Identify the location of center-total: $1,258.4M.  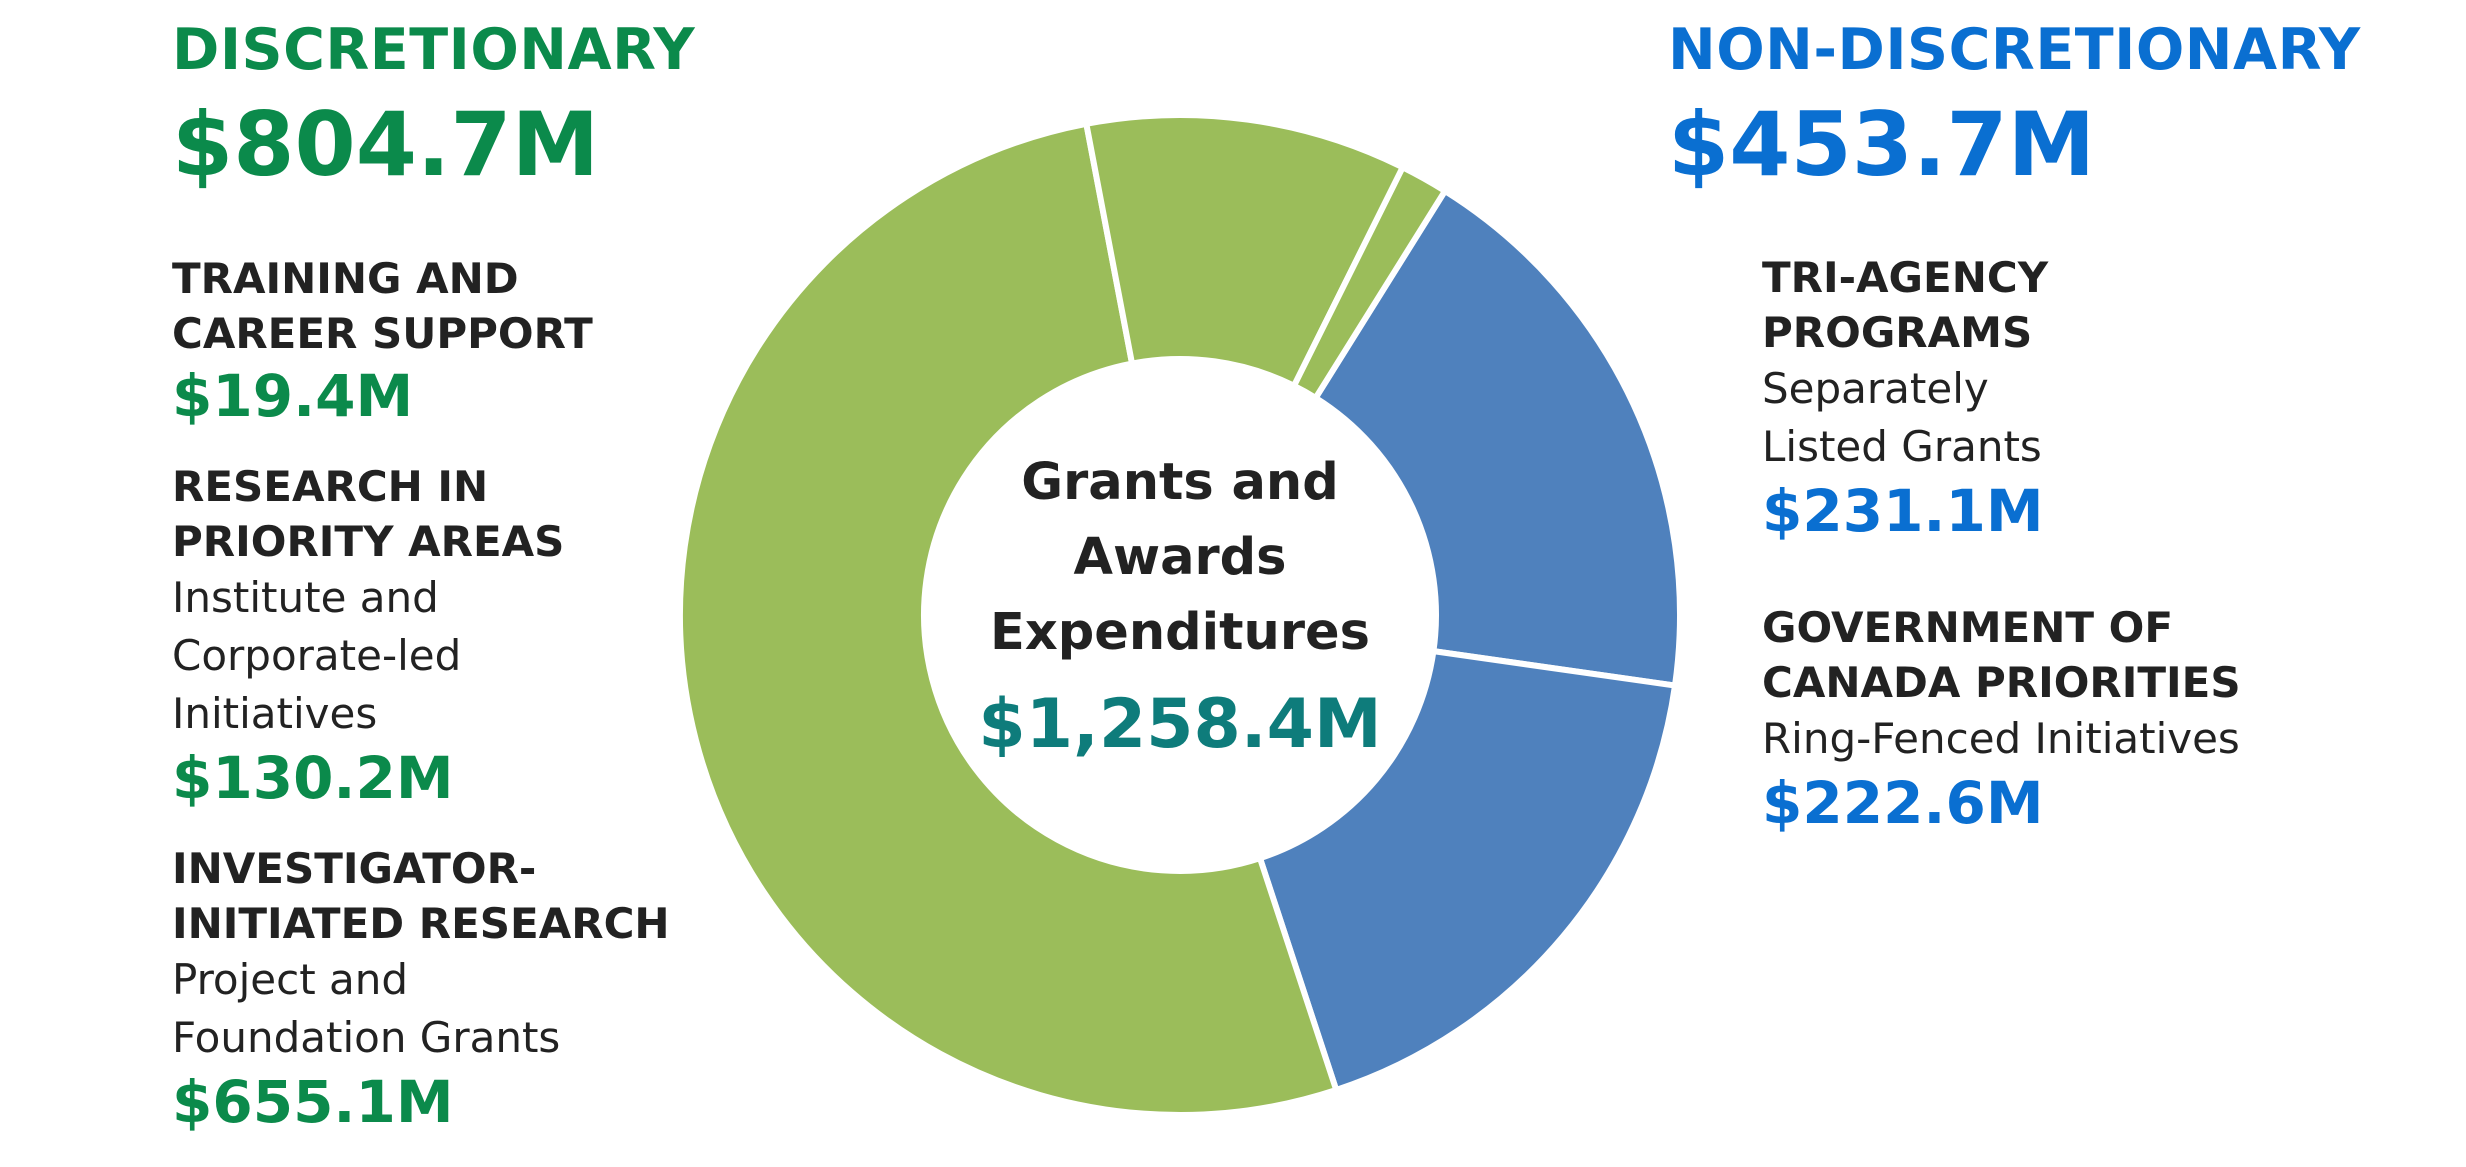
(1180, 724).